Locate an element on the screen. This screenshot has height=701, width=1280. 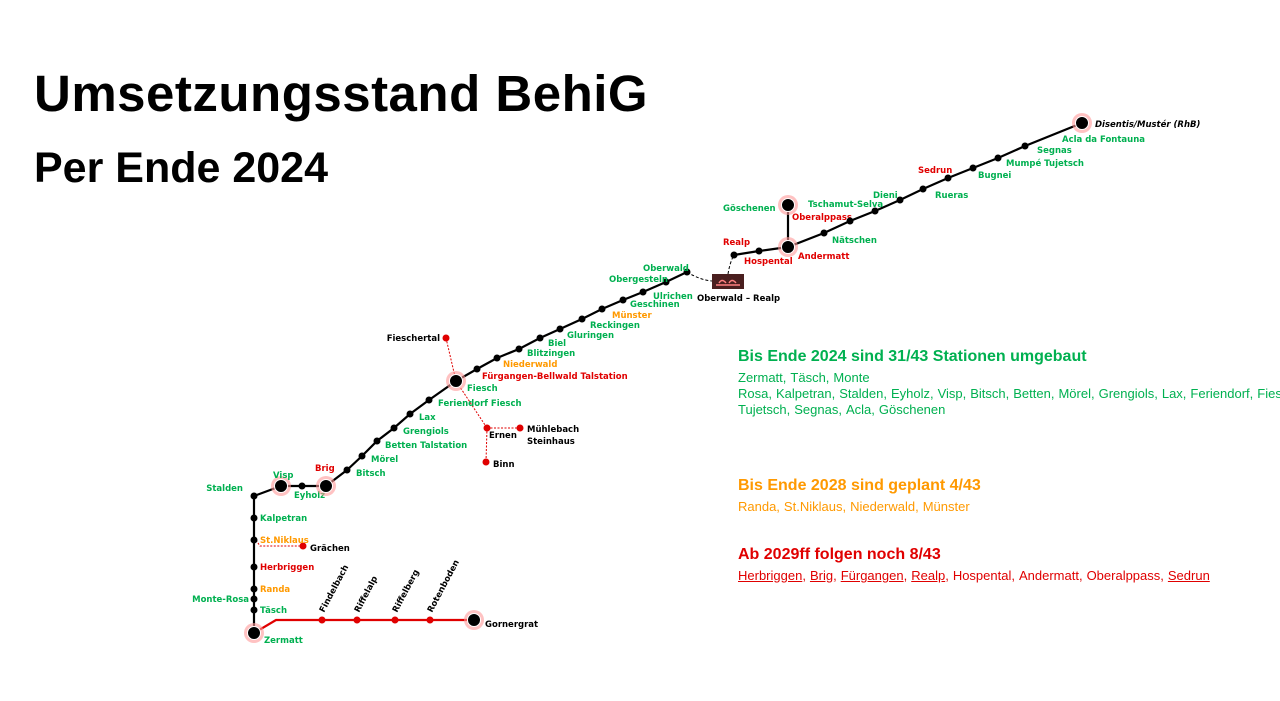
station-label: Riffelalp is located at coordinates (366, 595).